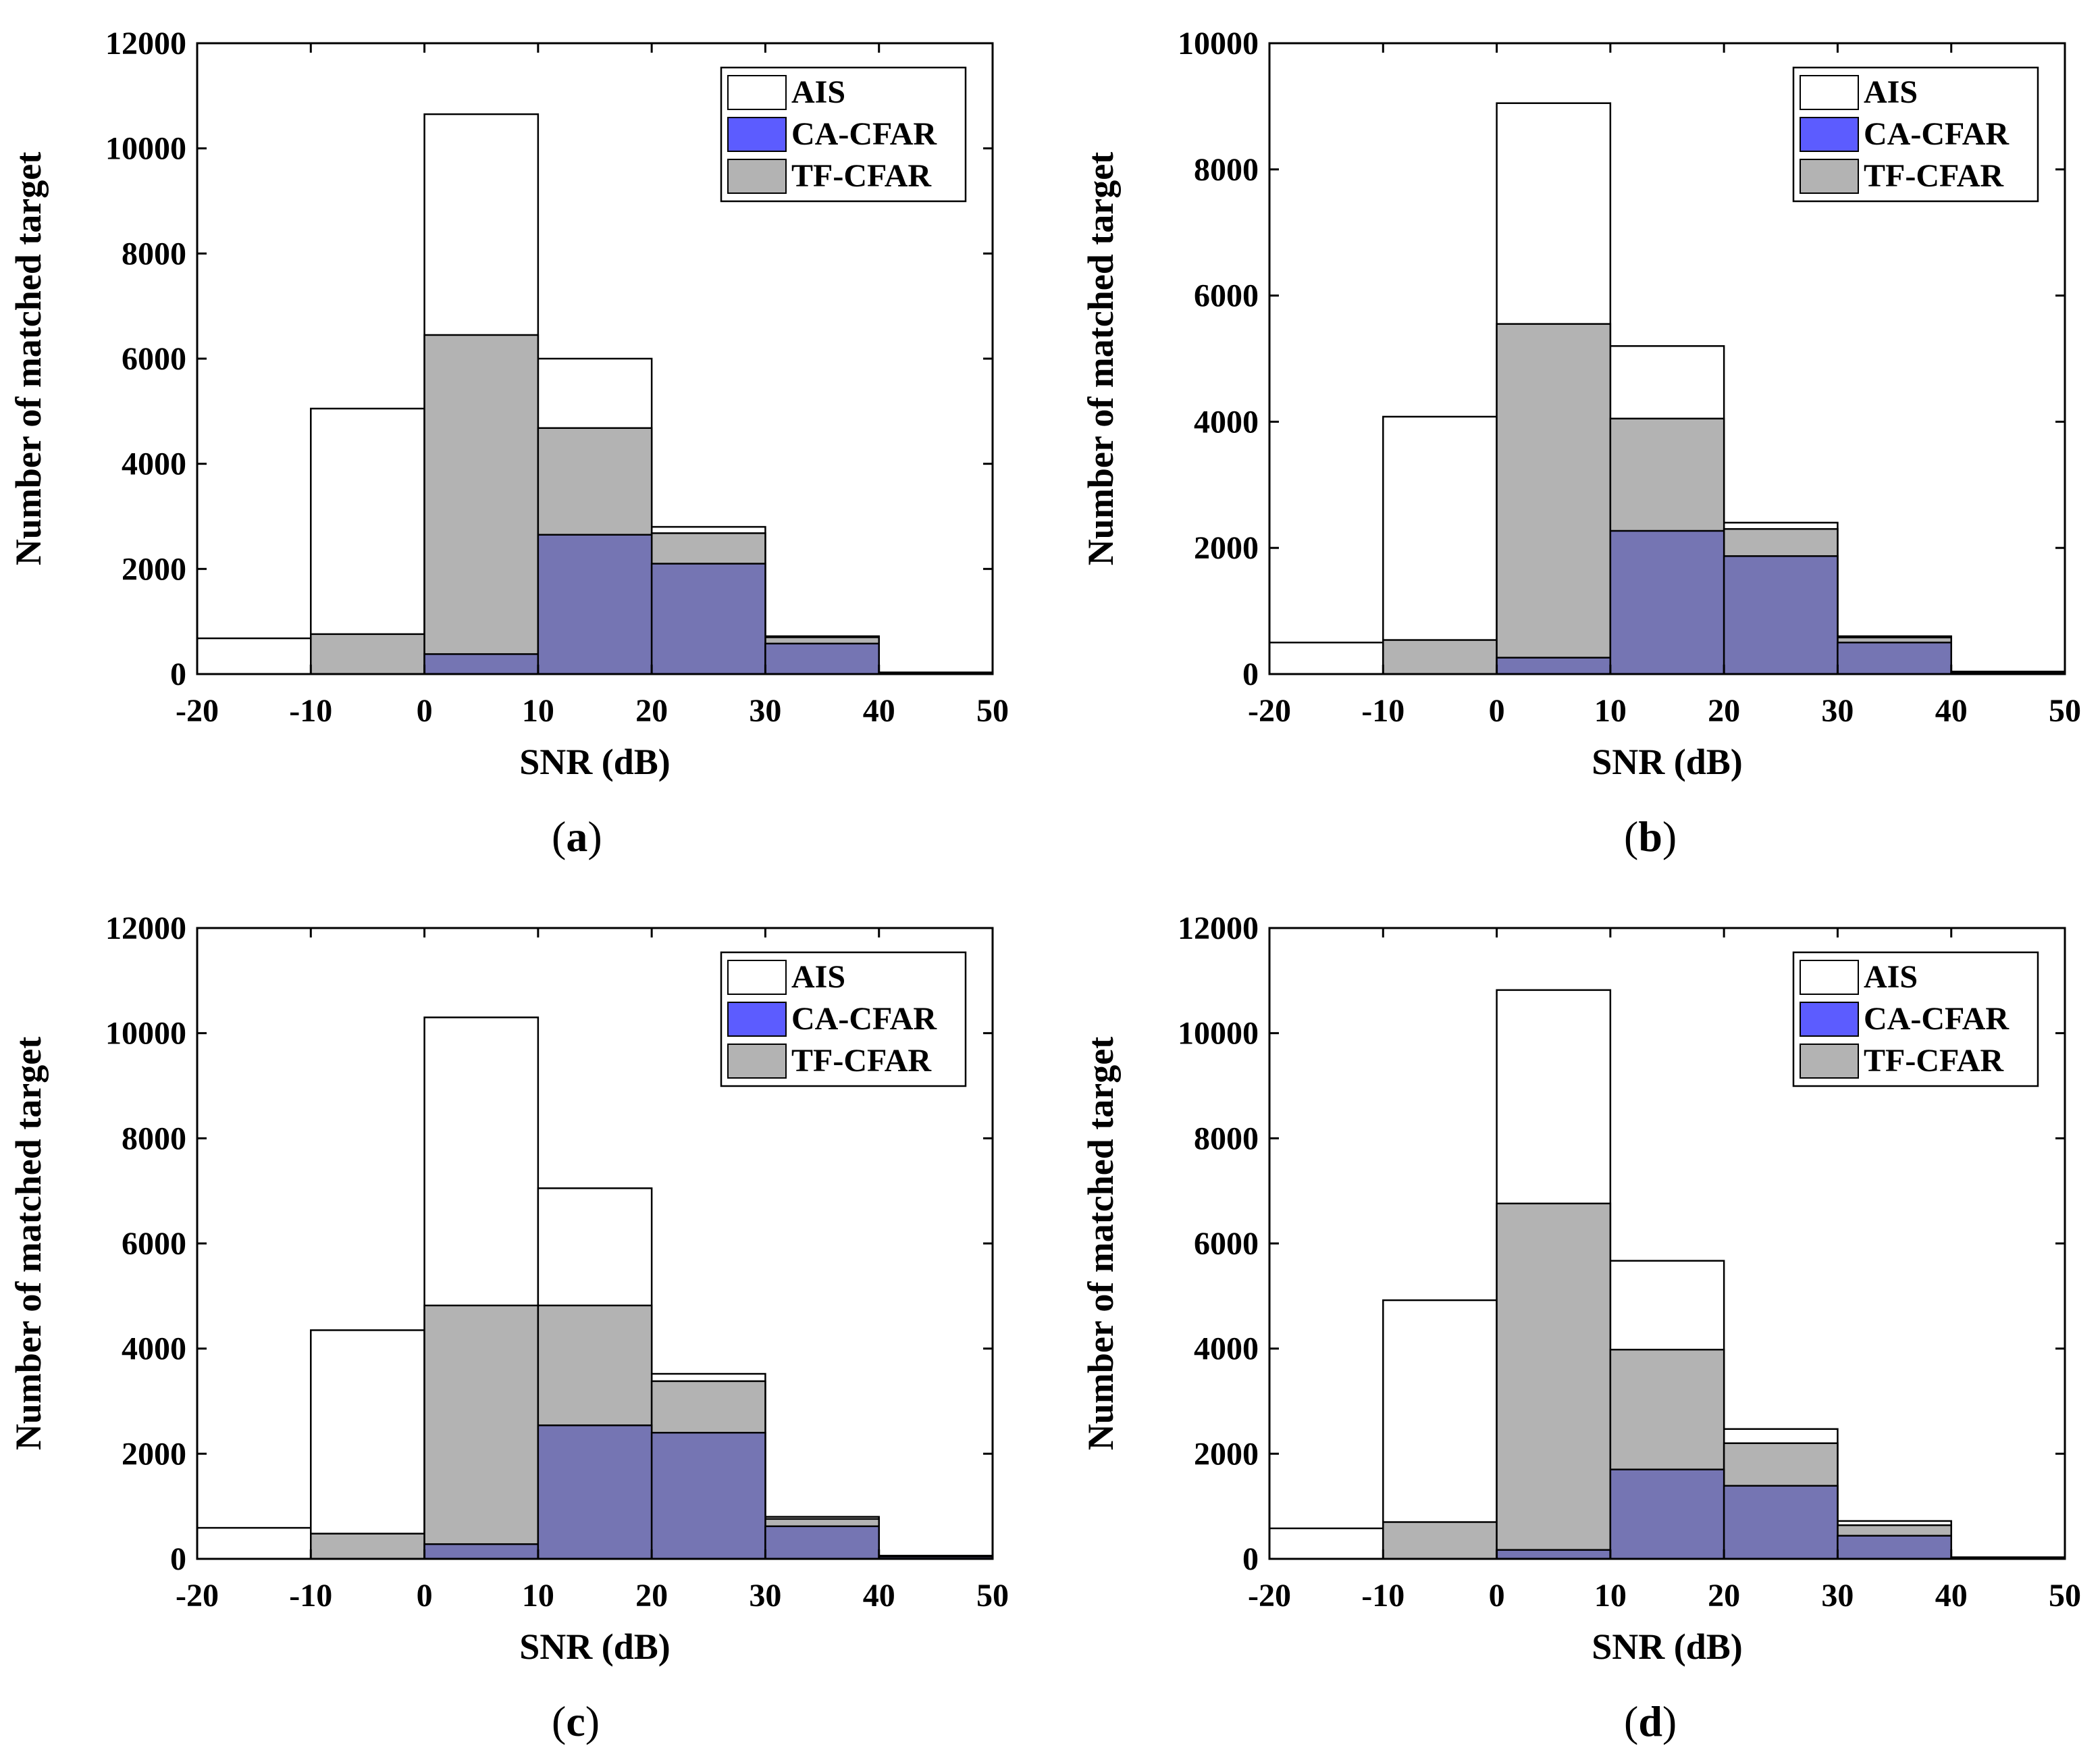 The width and height of the screenshot is (2100, 1750). What do you see at coordinates (254, 656) in the screenshot?
I see `bar-ais-bin-0: AIS: 680` at bounding box center [254, 656].